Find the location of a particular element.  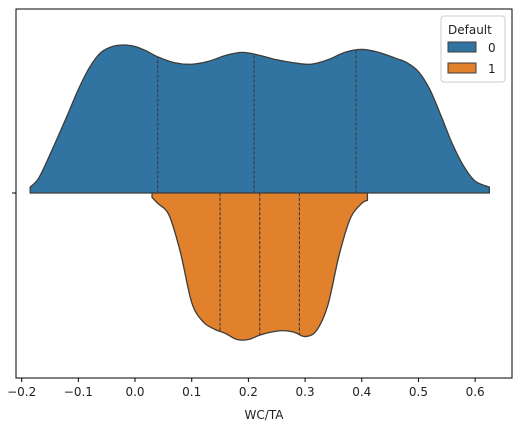

x-tick-label: 0.5 is located at coordinates (418, 392).